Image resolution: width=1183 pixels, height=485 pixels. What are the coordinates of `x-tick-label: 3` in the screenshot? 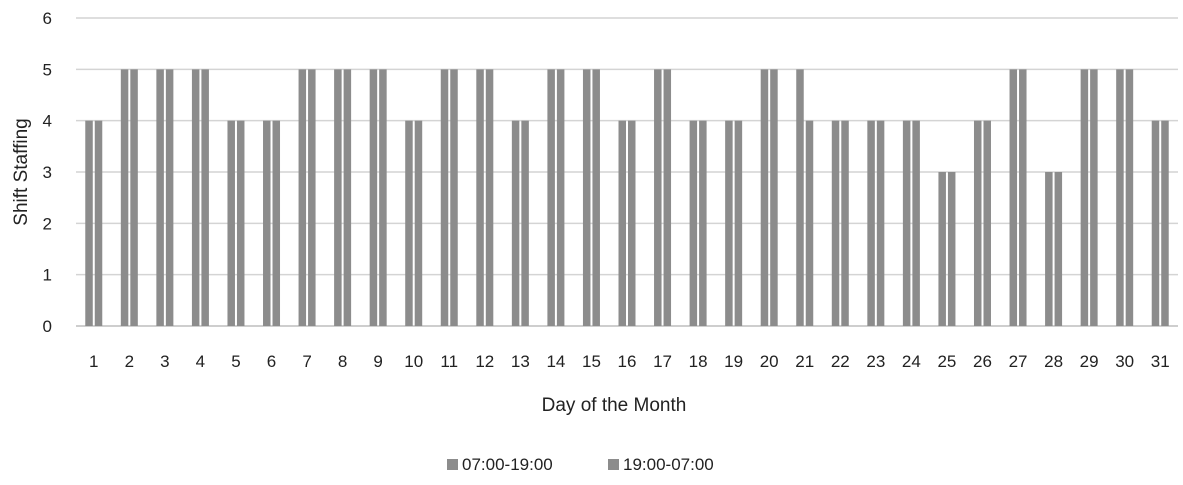 It's located at (164, 361).